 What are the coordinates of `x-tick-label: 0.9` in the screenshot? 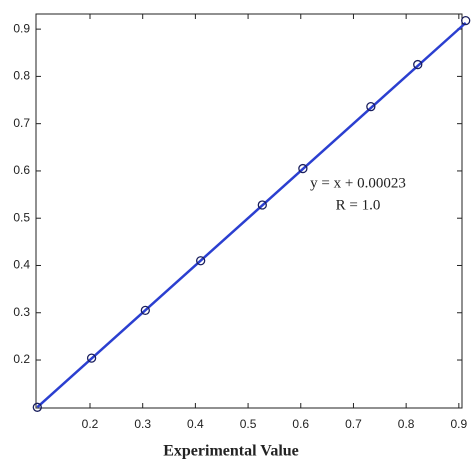 It's located at (458, 424).